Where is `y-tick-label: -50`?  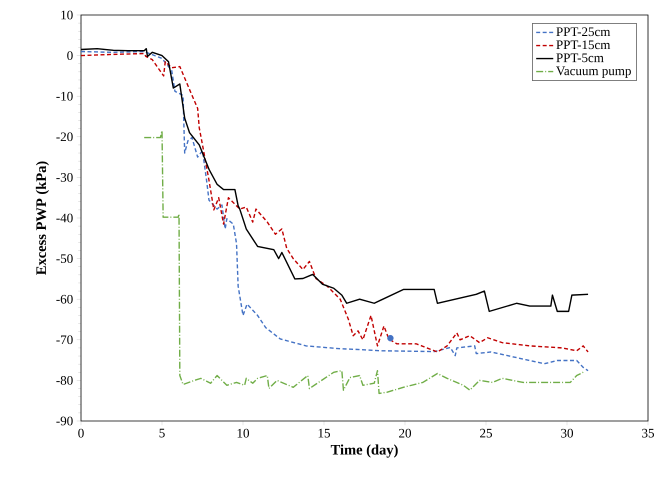 y-tick-label: -50 is located at coordinates (64, 258).